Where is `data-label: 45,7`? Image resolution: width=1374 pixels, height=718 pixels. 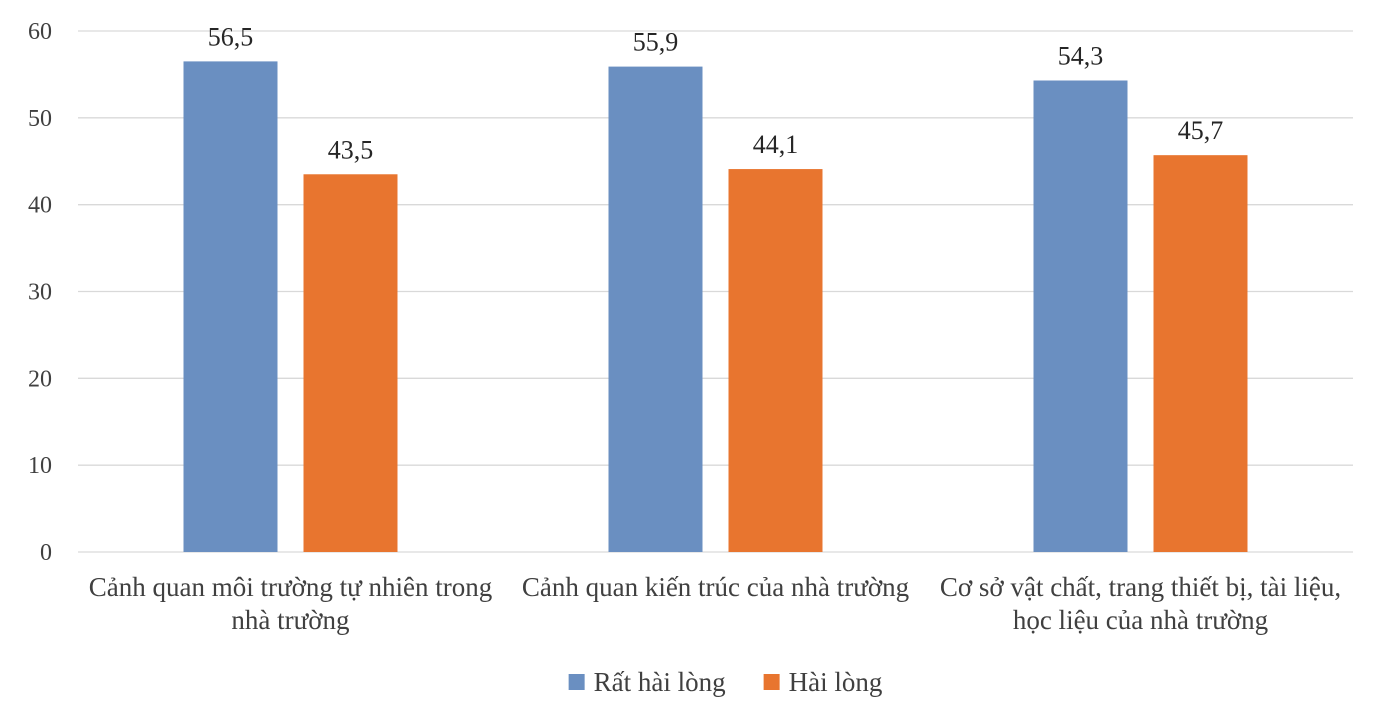
data-label: 45,7 is located at coordinates (1201, 130).